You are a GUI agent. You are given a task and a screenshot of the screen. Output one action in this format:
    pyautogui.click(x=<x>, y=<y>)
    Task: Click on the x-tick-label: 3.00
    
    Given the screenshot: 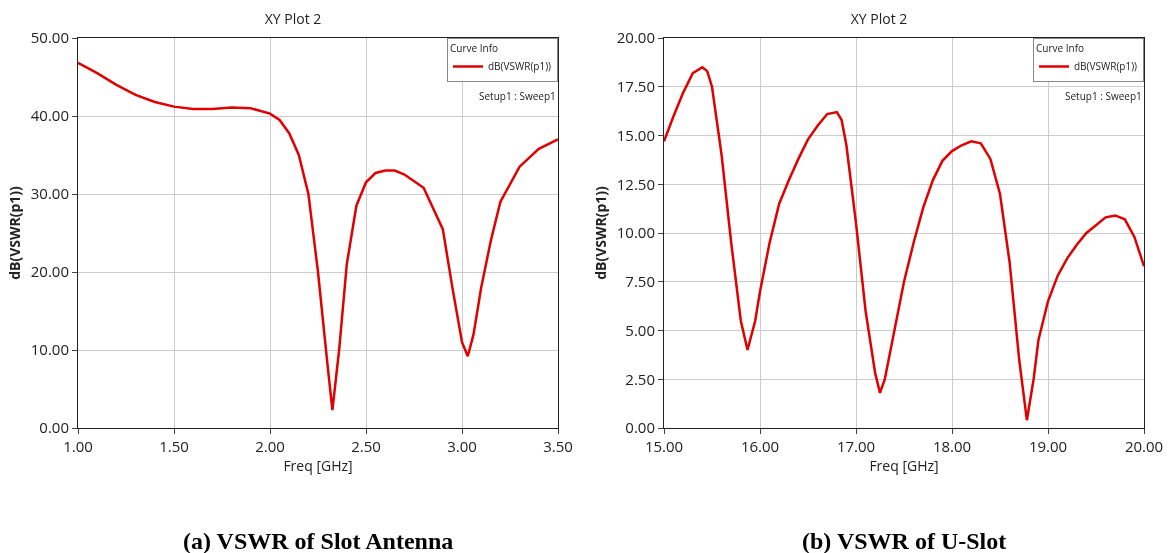 What is the action you would take?
    pyautogui.click(x=462, y=446)
    